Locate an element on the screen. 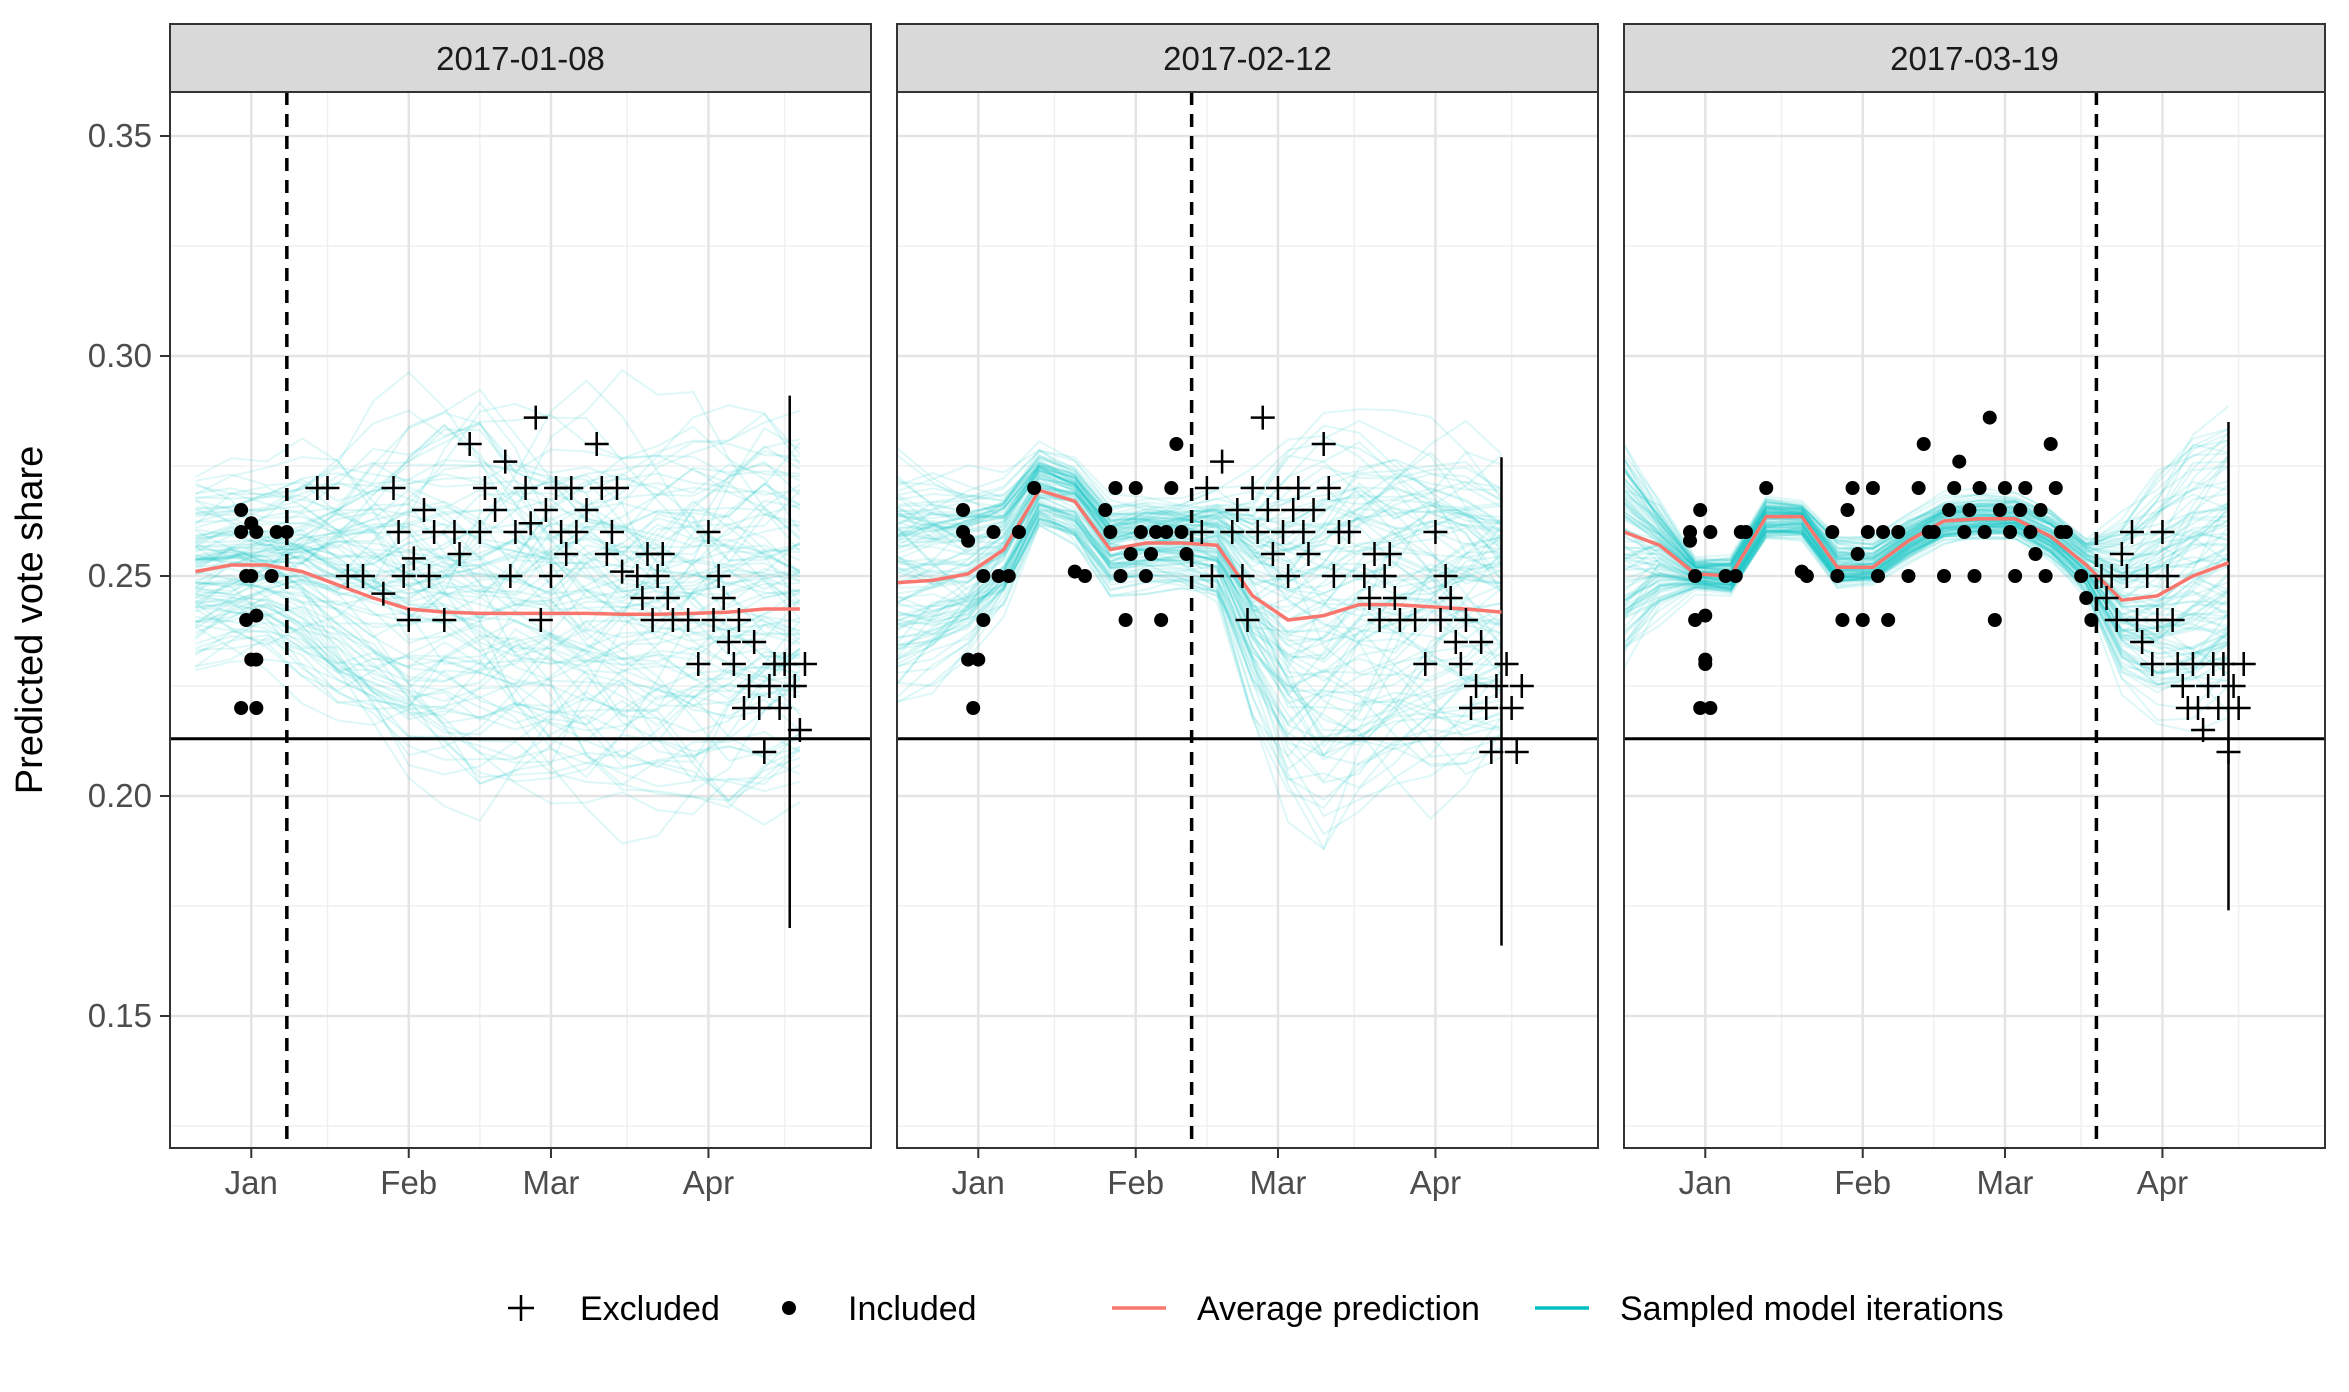 This screenshot has height=1392, width=2349. legend-label: Excluded is located at coordinates (650, 1309).